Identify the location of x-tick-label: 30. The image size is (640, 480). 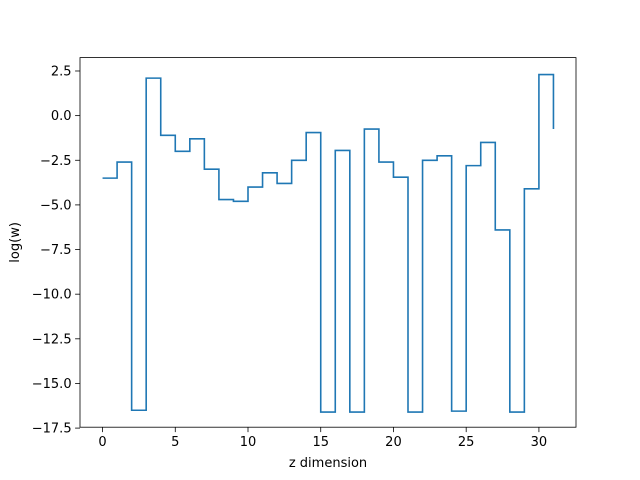
(539, 442).